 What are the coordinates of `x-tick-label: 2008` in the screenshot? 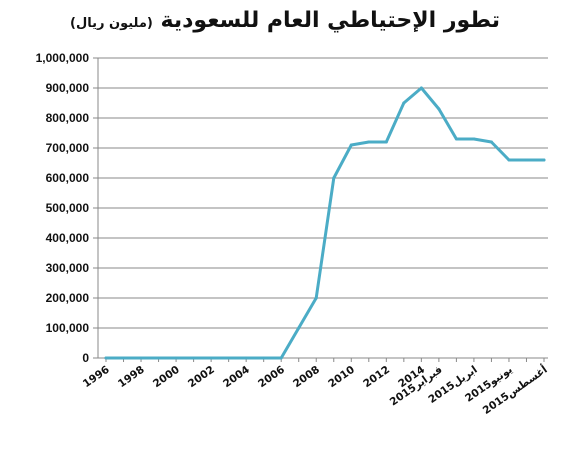 It's located at (306, 377).